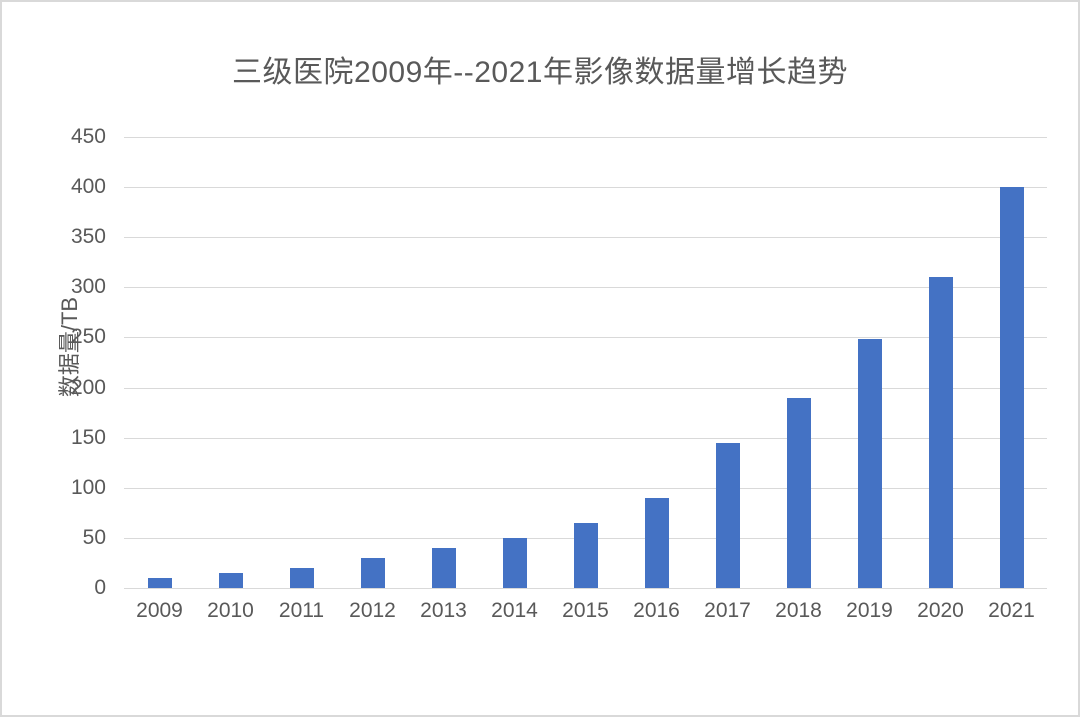 This screenshot has height=717, width=1080. Describe the element at coordinates (798, 610) in the screenshot. I see `x-tick-label: 2018` at that location.